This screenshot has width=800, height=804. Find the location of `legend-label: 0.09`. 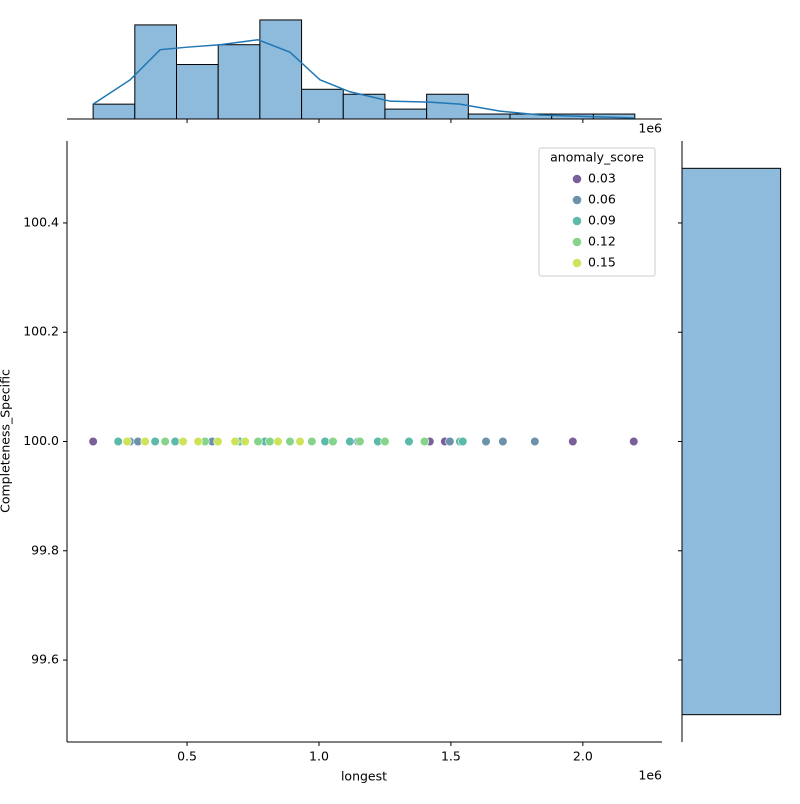

legend-label: 0.09 is located at coordinates (602, 220).